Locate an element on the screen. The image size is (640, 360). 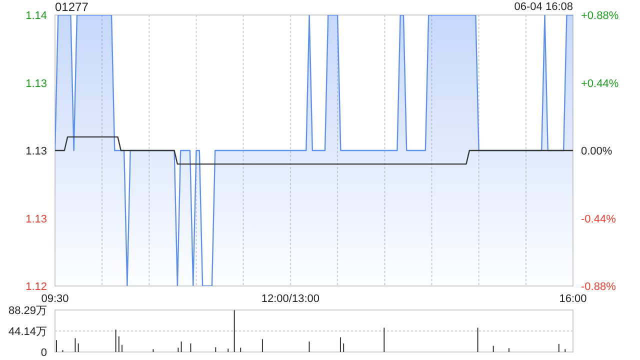
y-tick-label: 88.29万 is located at coordinates (27, 310).